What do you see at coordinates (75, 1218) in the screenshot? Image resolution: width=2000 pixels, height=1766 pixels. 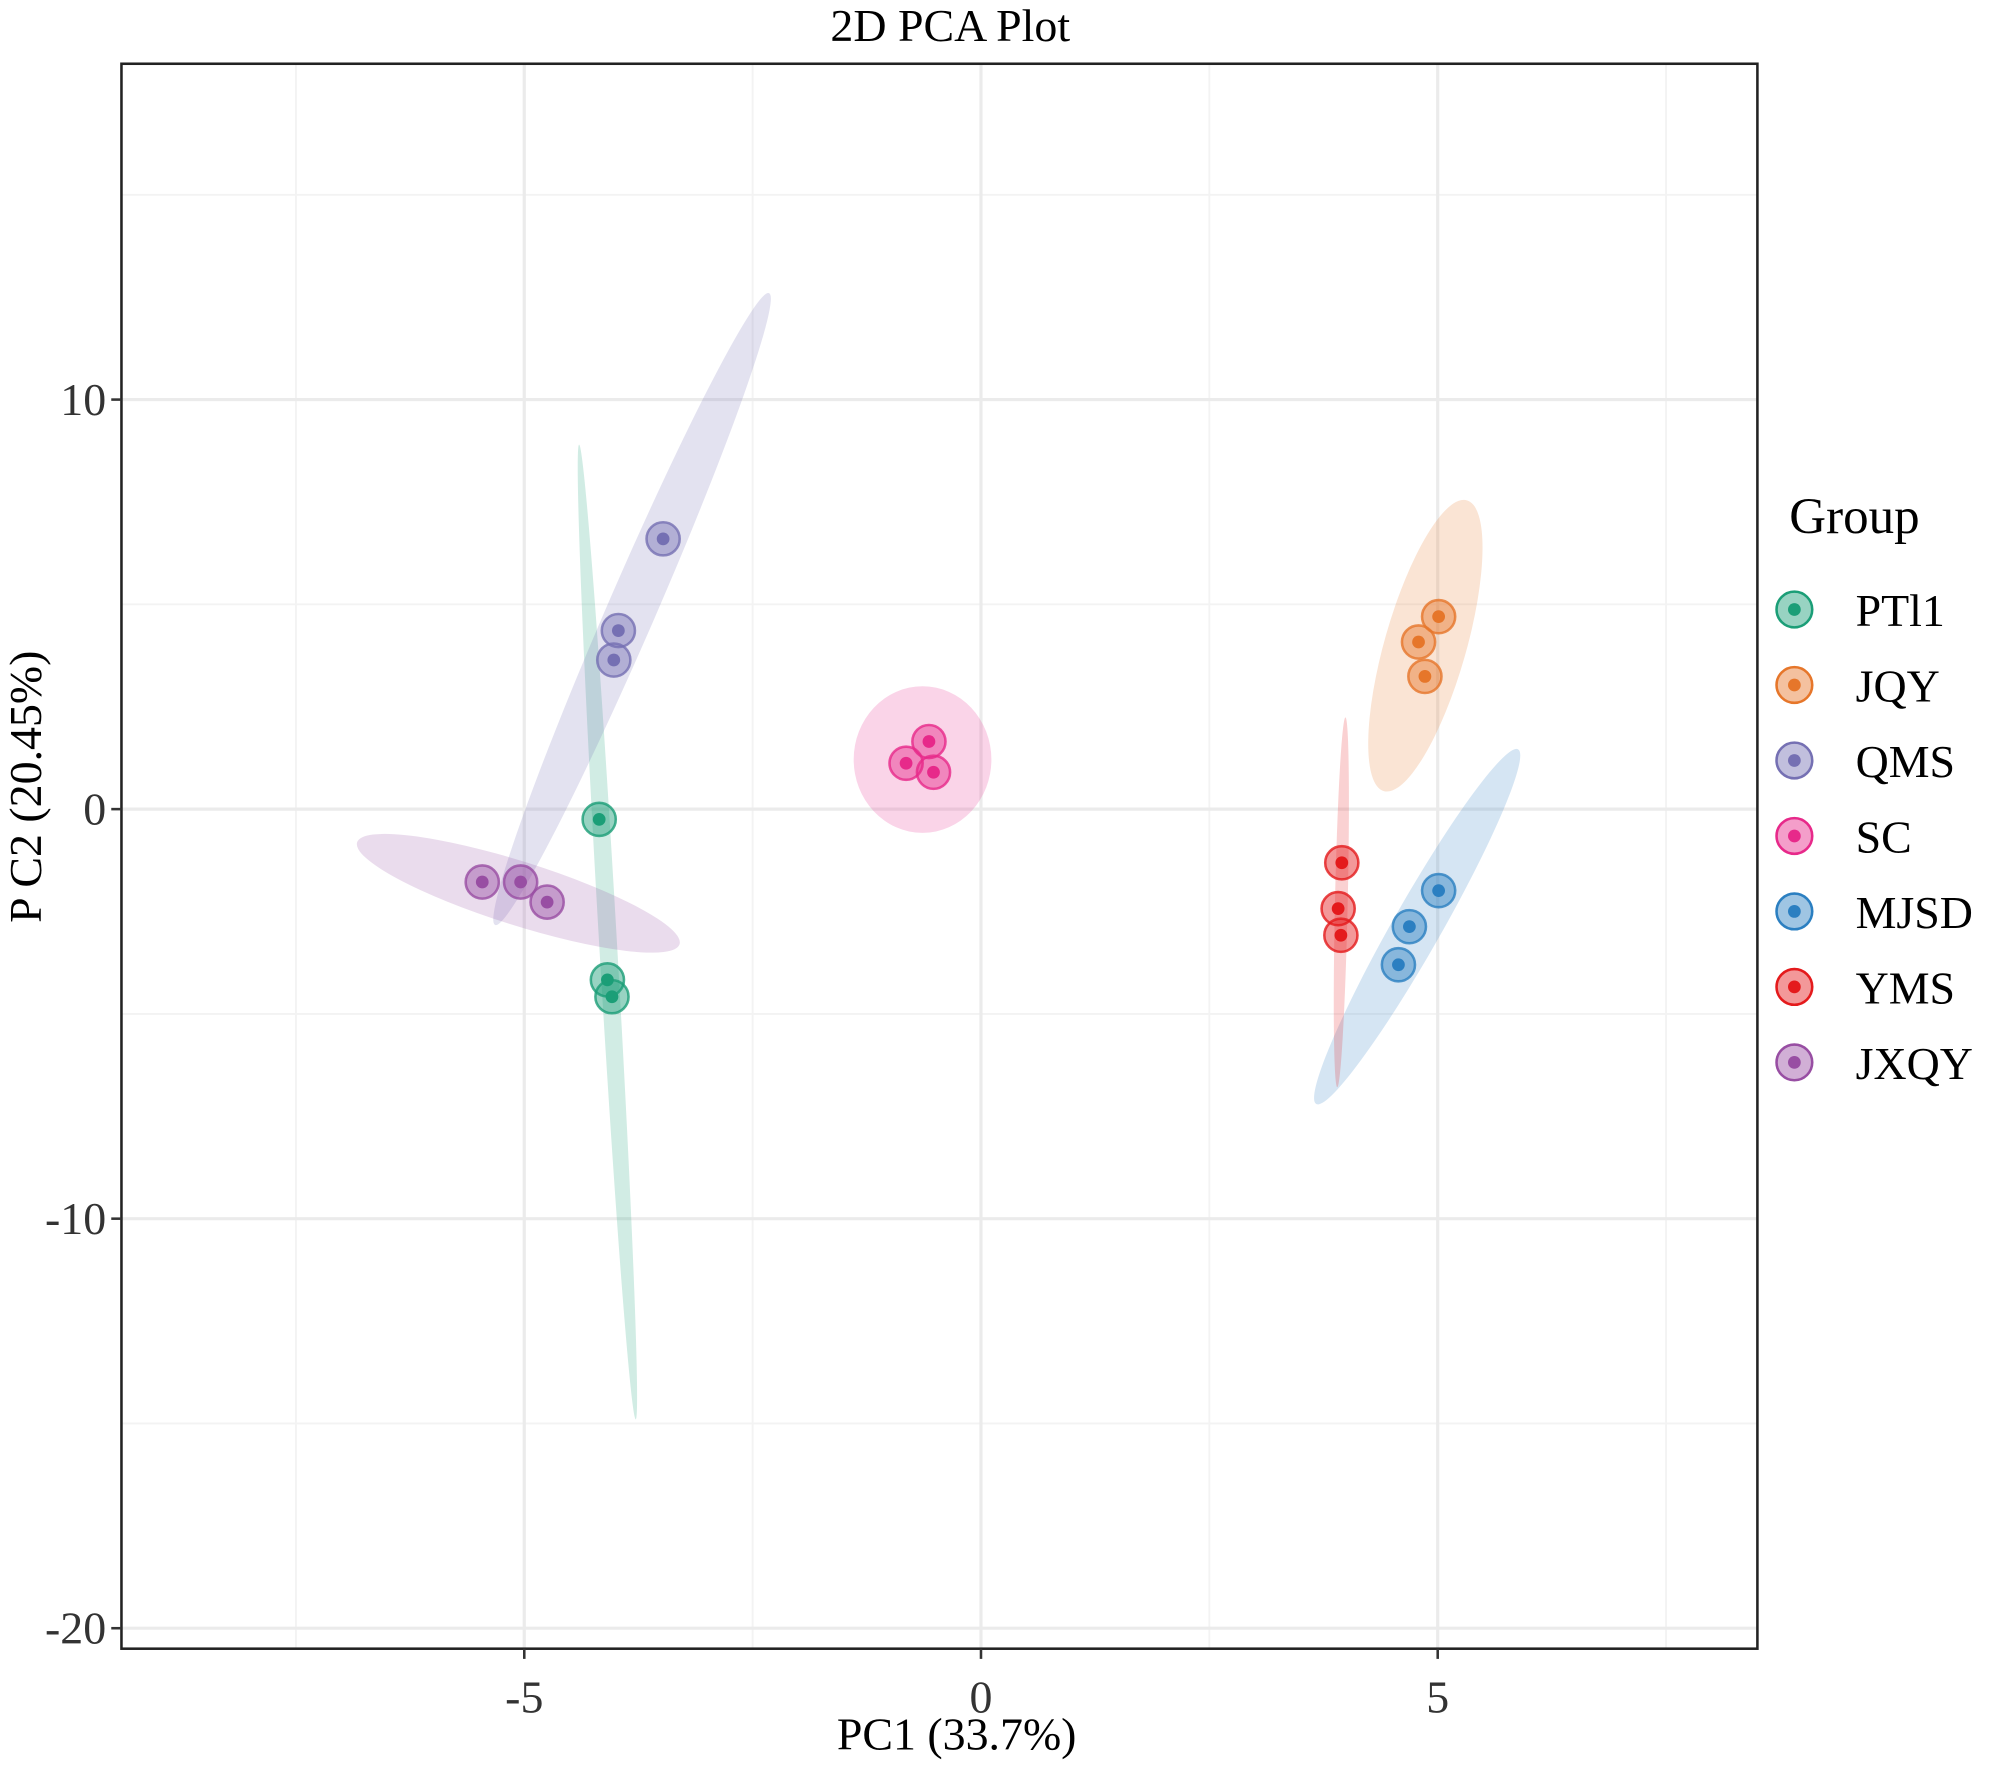 I see `y-tick-label: -10` at bounding box center [75, 1218].